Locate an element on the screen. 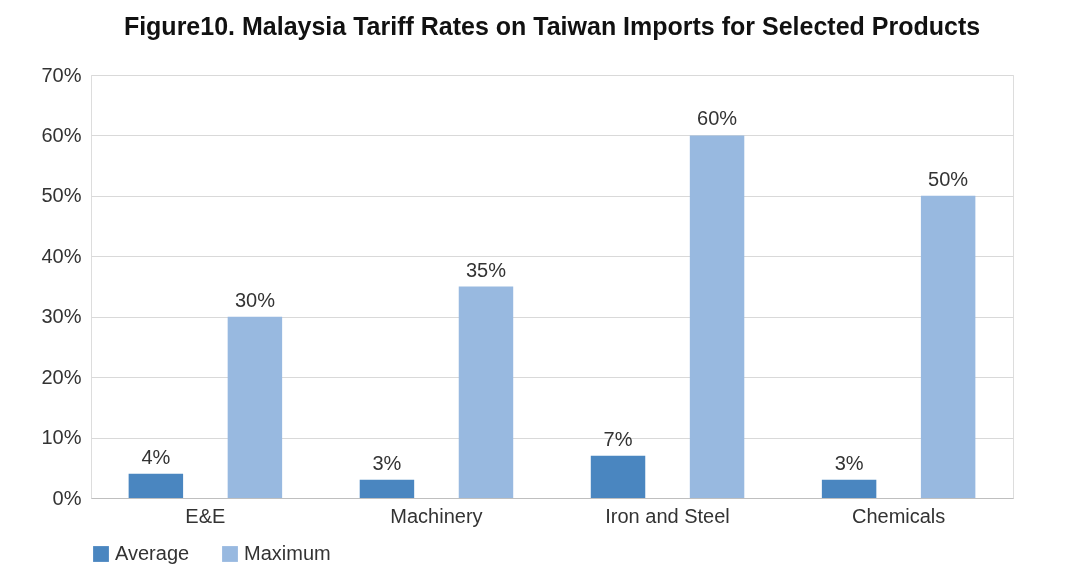 The width and height of the screenshot is (1073, 579). y-tick-label: 70% is located at coordinates (61, 74).